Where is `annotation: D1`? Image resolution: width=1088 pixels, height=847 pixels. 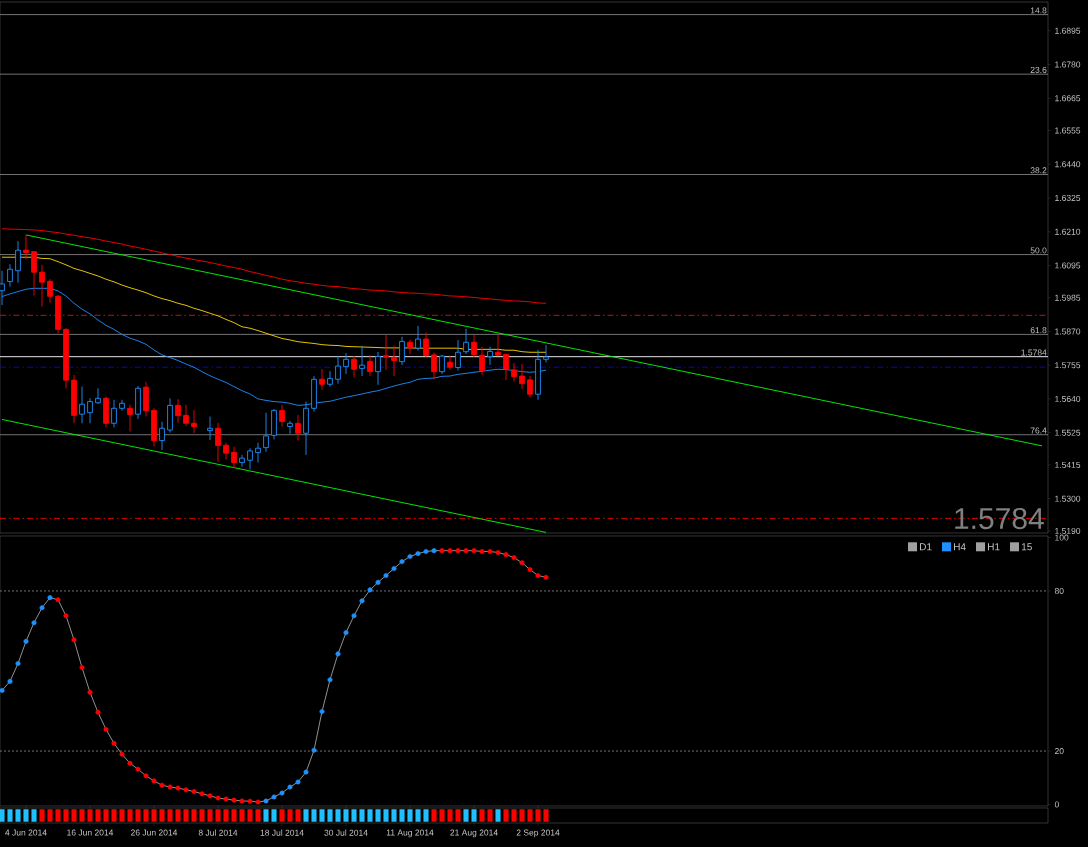
annotation: D1 is located at coordinates (926, 547).